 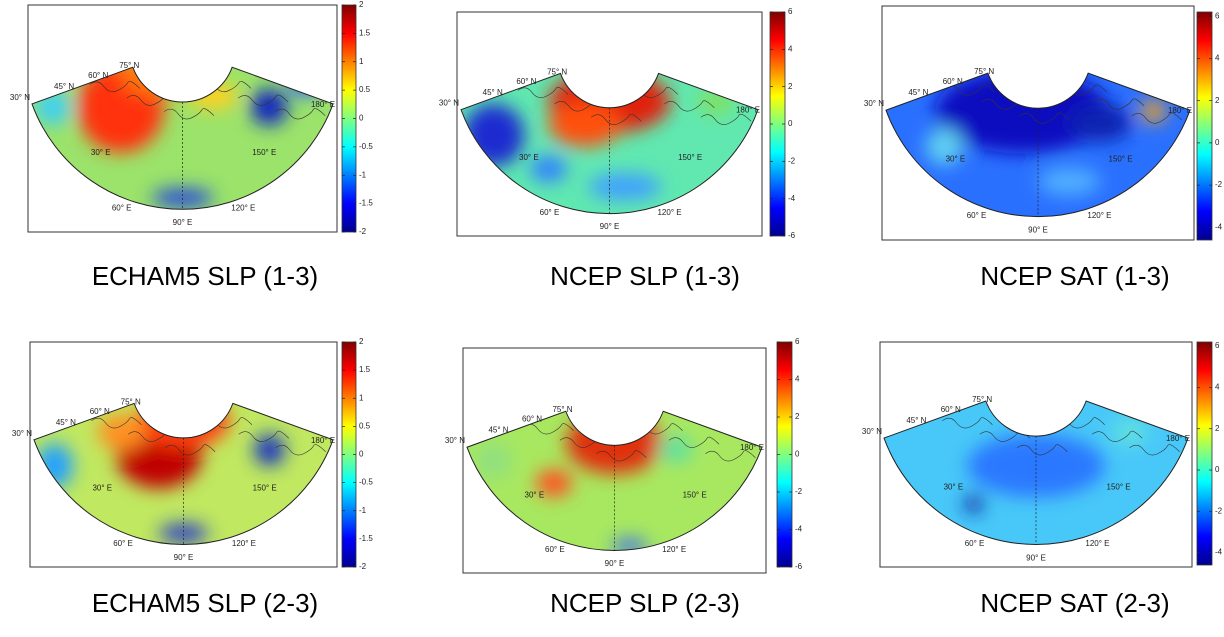 I want to click on panel-caption: NCEP SAT (1-3), so click(x=1074, y=276).